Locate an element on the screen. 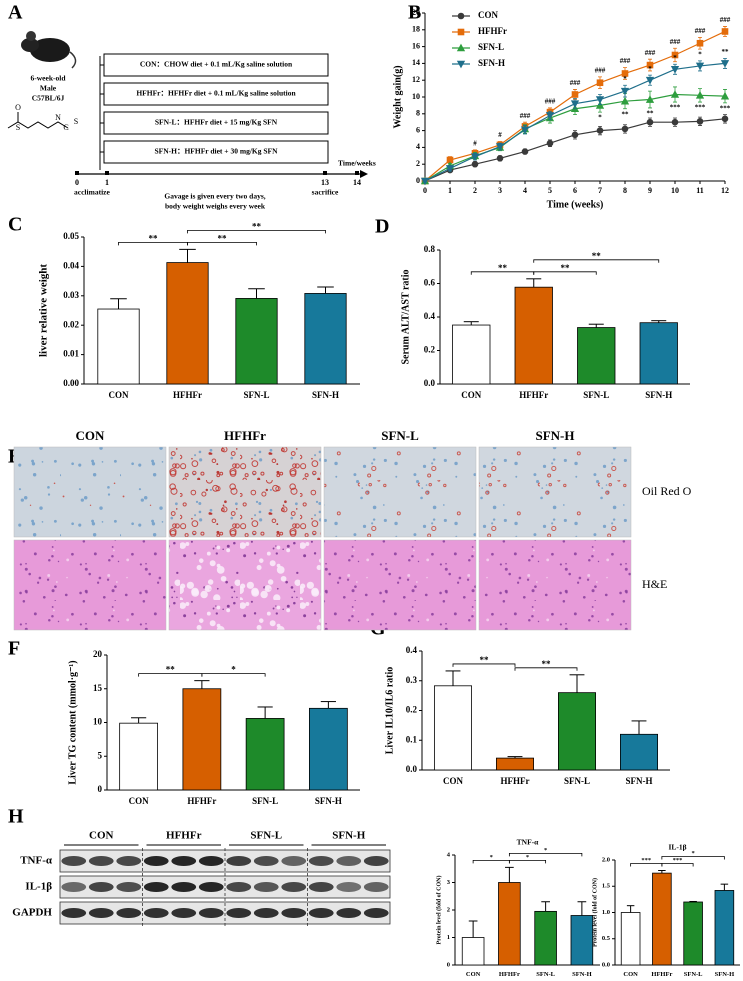  timeline-note: body weight weighs every week is located at coordinates (215, 206).